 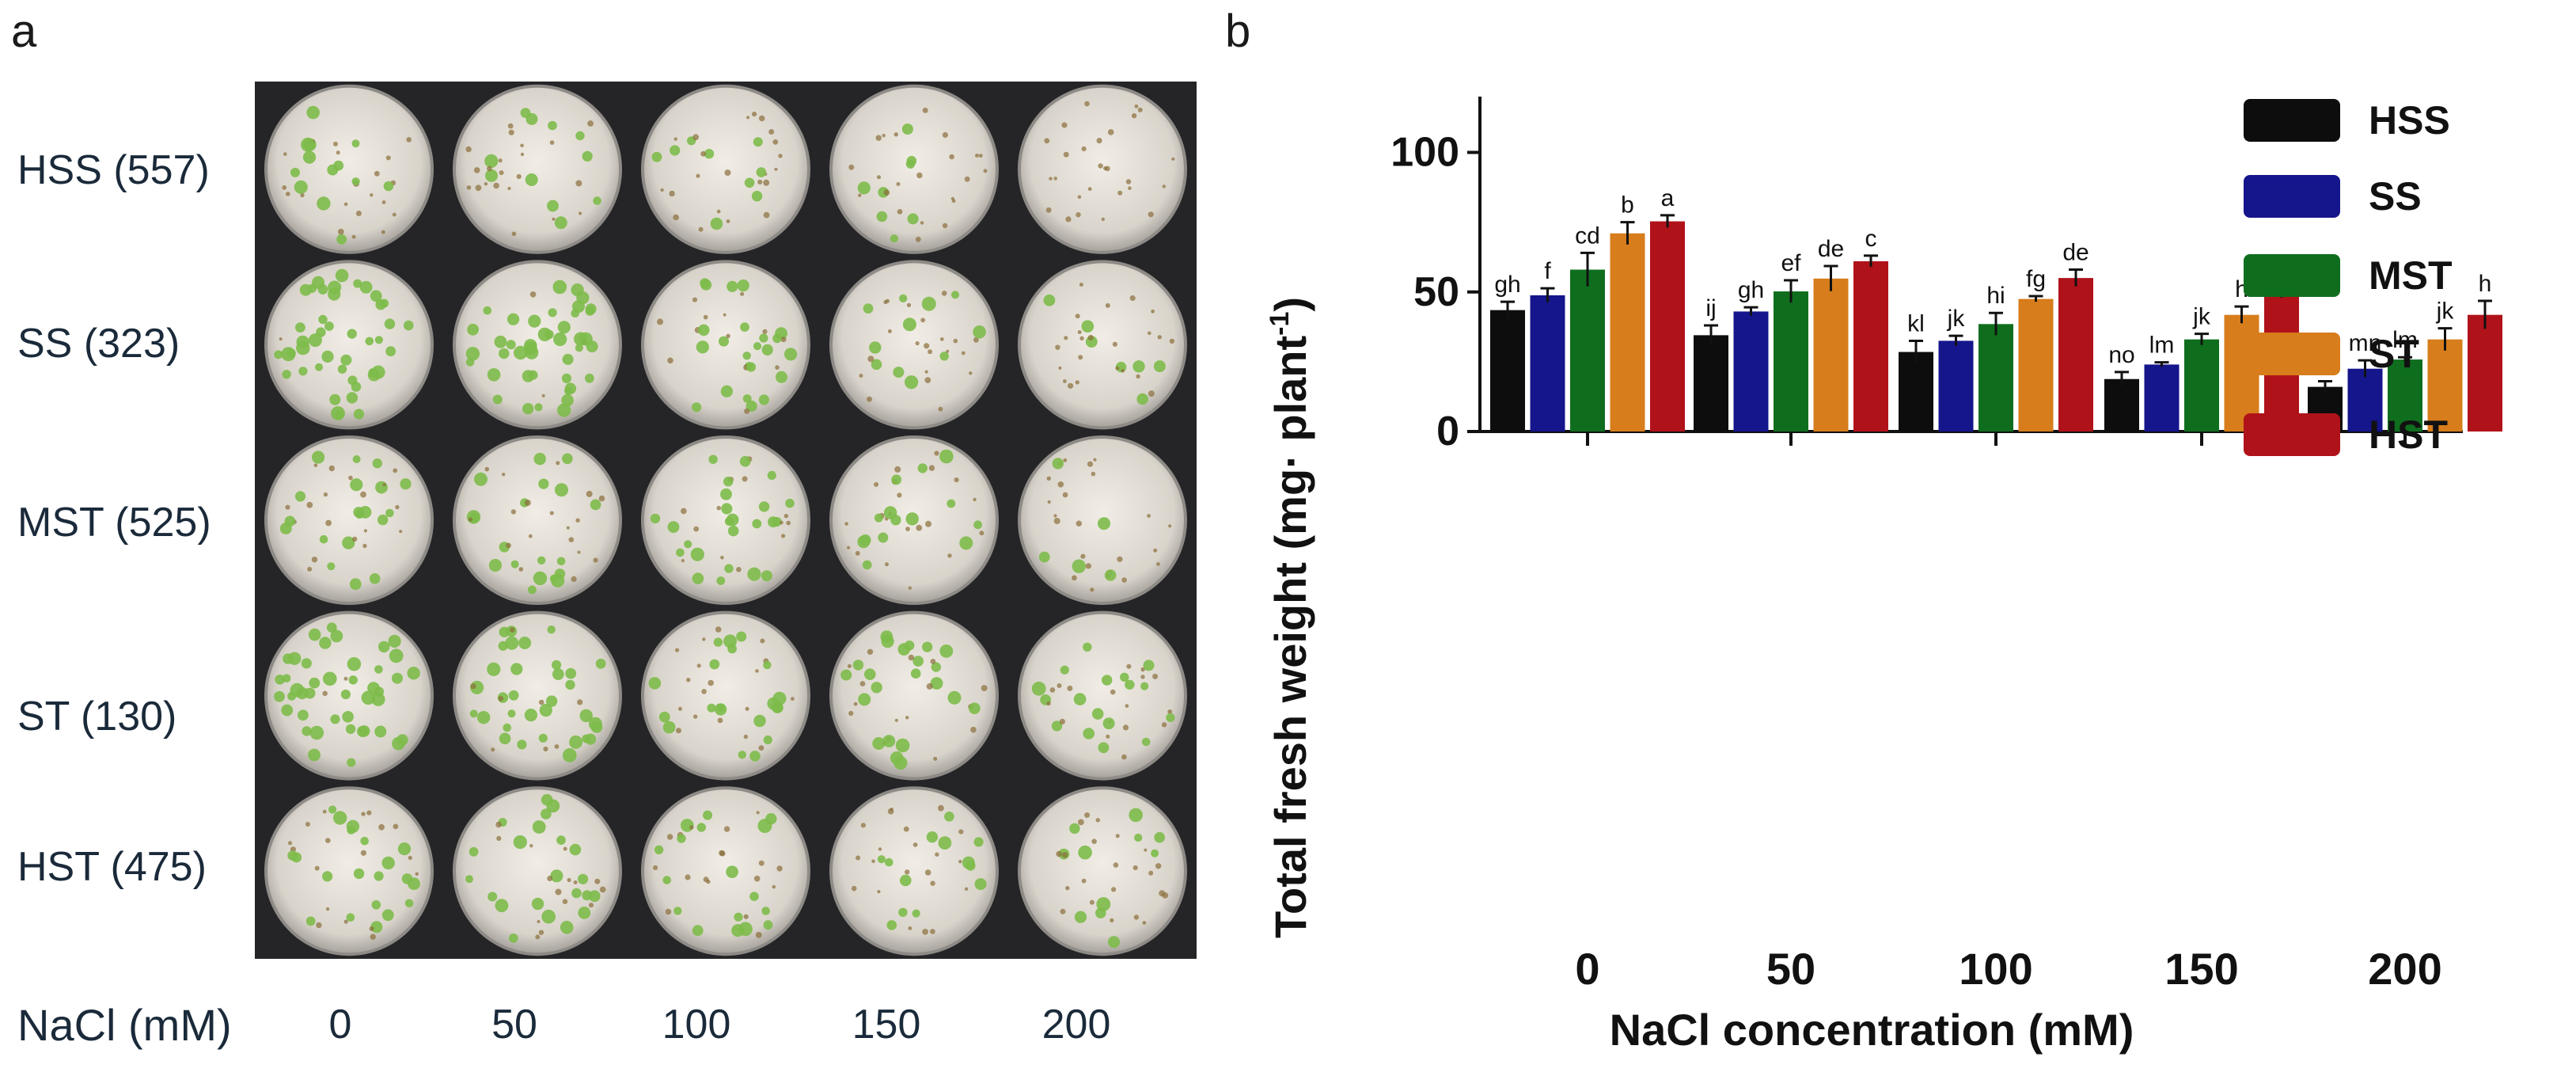 I want to click on legend-swatch-hst, so click(x=2292, y=435).